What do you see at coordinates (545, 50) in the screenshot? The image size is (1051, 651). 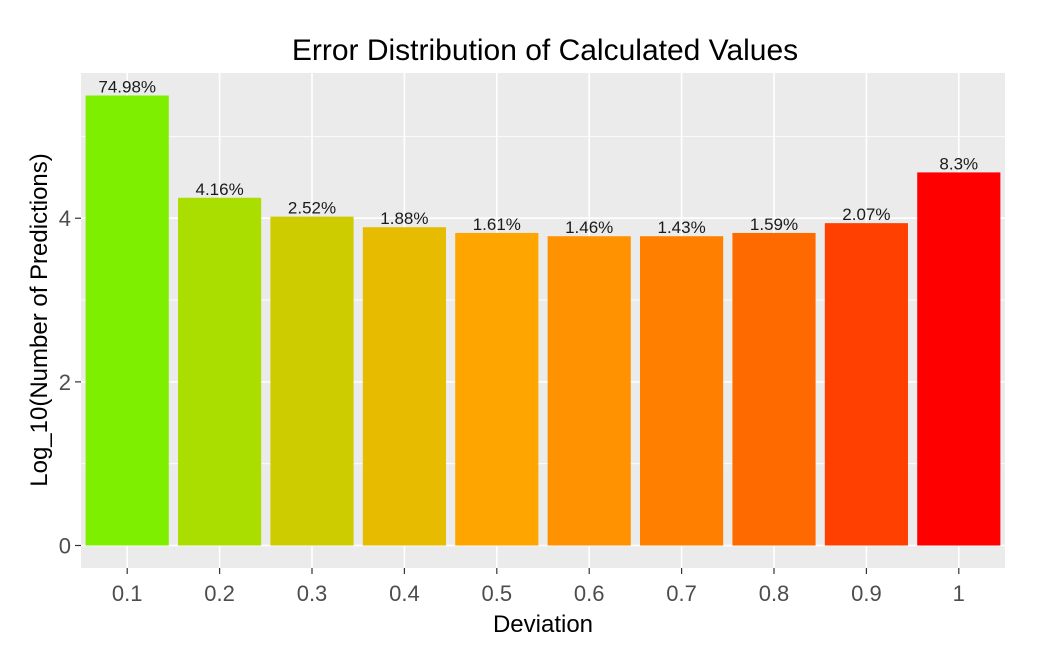 I see `chart-title: Error Distribution of Calculated Values` at bounding box center [545, 50].